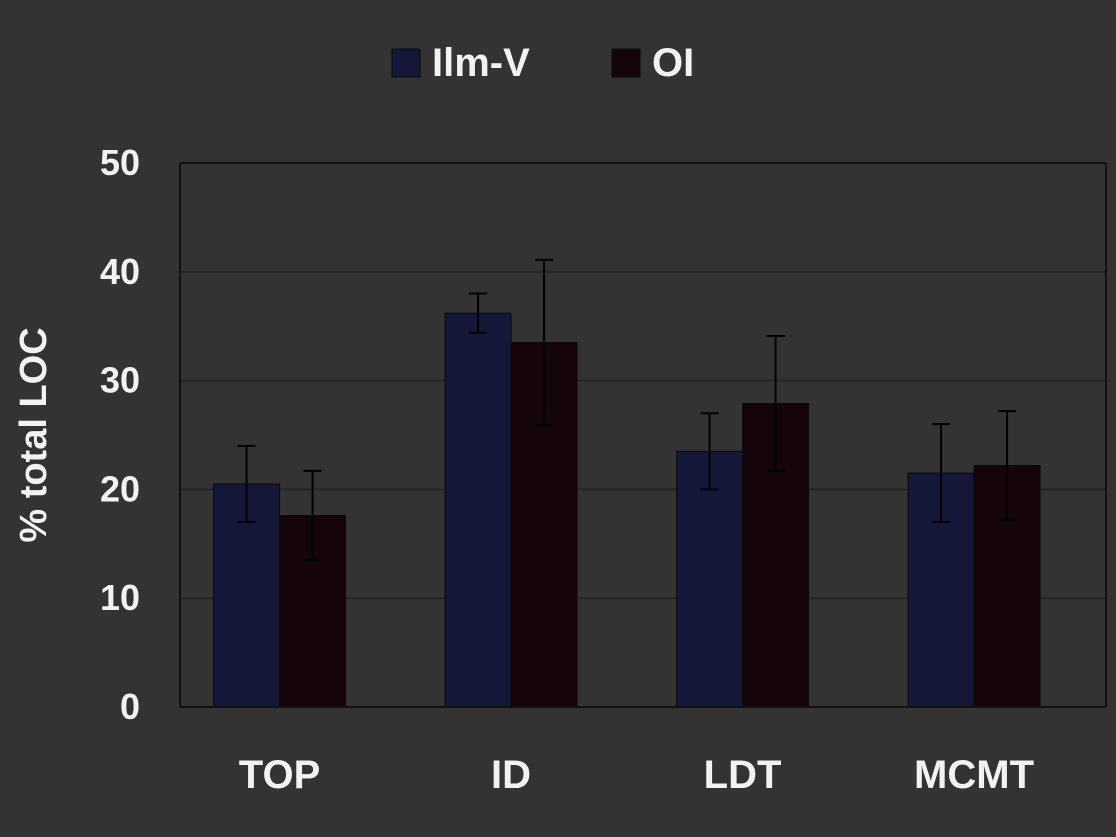  What do you see at coordinates (280, 775) in the screenshot?
I see `category-label: TOP` at bounding box center [280, 775].